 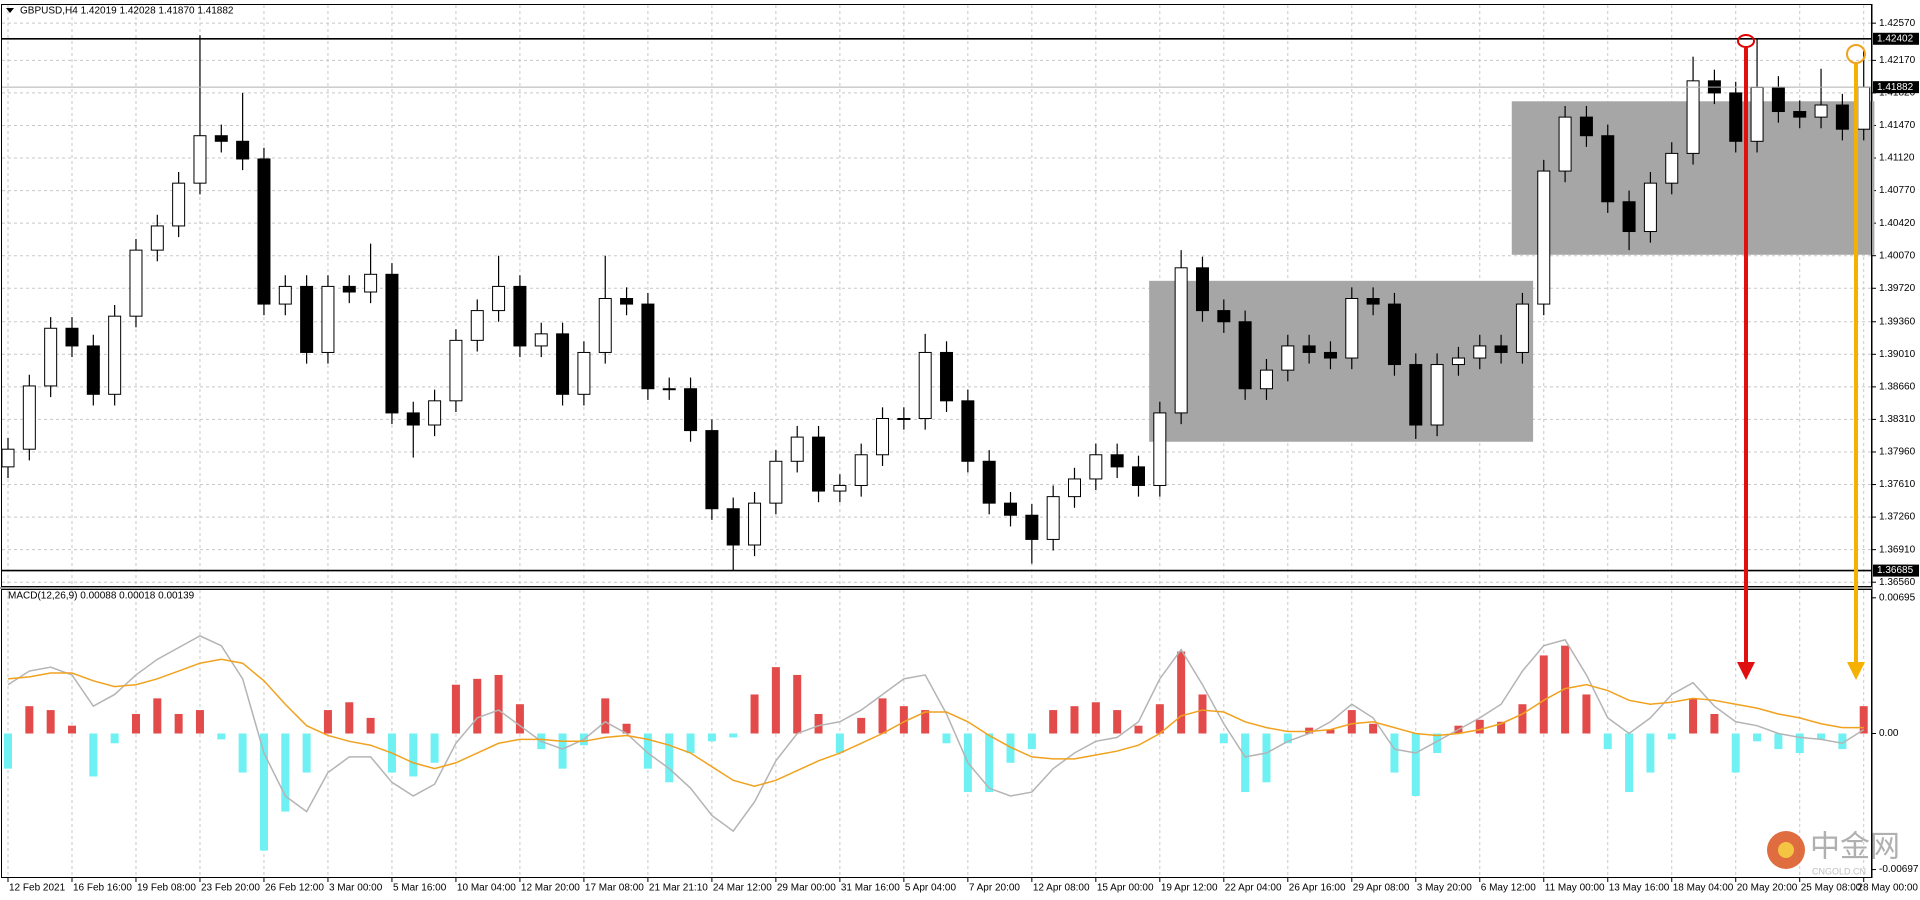 What do you see at coordinates (1897, 321) in the screenshot?
I see `y-tick-label: 1.39360` at bounding box center [1897, 321].